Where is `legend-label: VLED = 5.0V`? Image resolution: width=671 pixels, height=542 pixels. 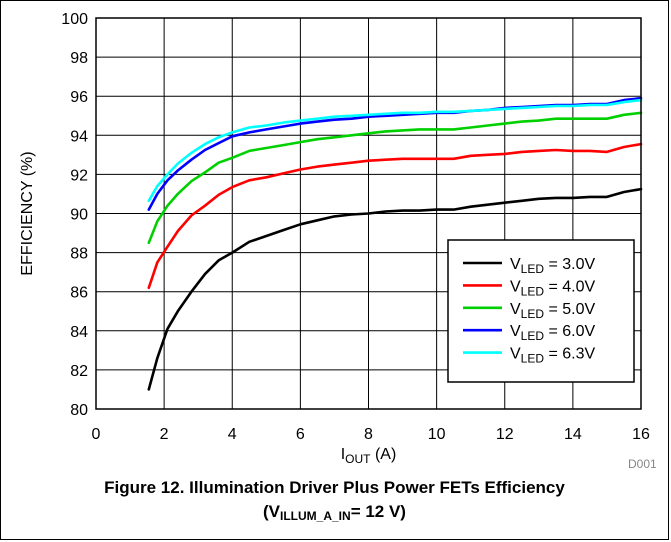
legend-label: VLED = 5.0V is located at coordinates (552, 311).